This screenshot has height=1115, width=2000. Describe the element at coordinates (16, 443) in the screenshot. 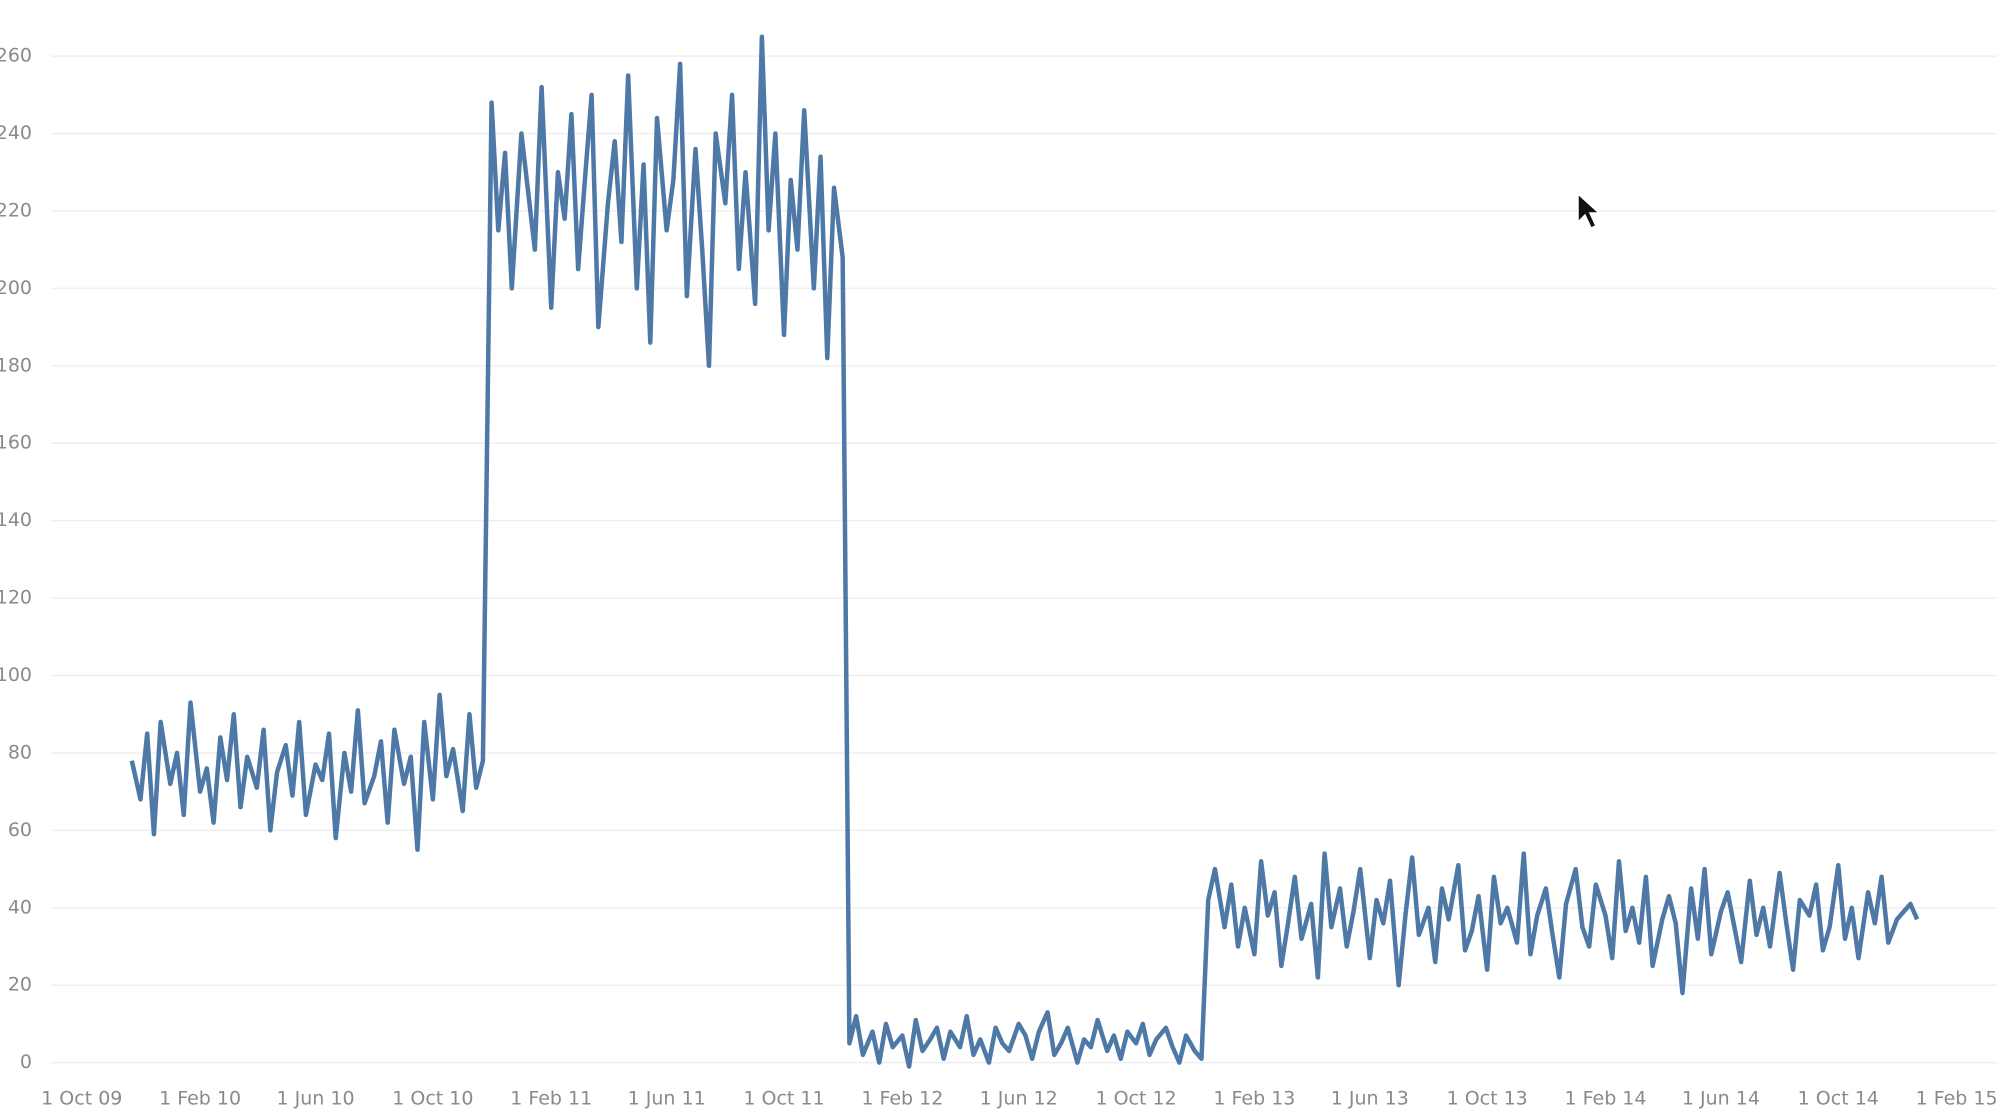

I see `y-tick-label: 160` at that location.